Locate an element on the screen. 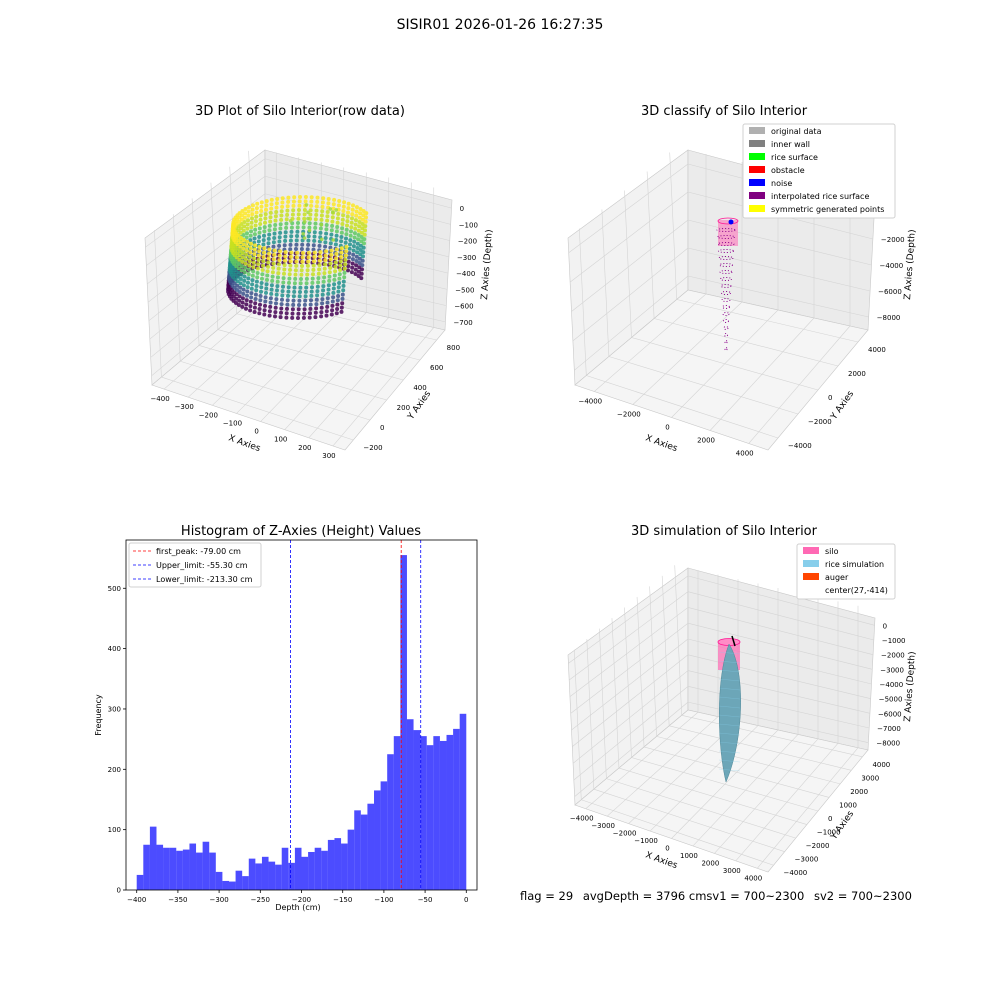  z-axis-label: Z Axies (Depth) is located at coordinates (910, 264).